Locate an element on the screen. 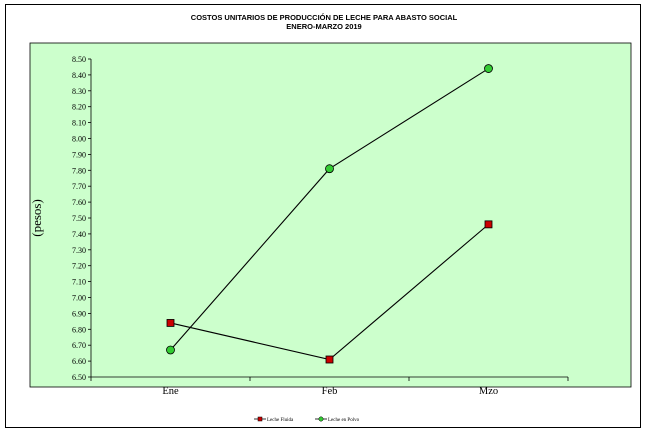 The image size is (650, 429). y-tick-label: 6.80 is located at coordinates (79, 329).